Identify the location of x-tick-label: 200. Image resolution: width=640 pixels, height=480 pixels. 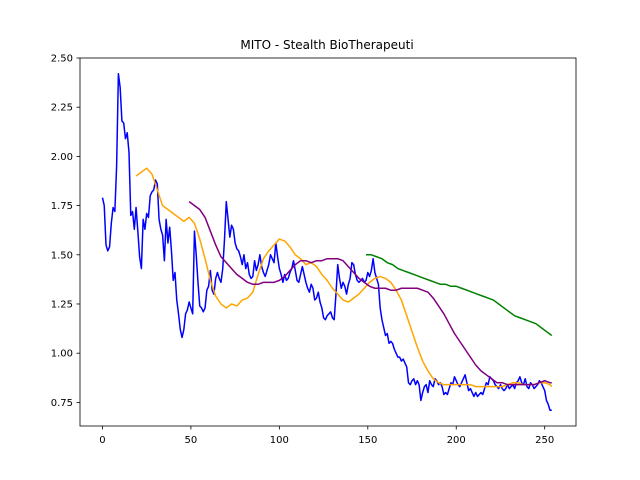
(456, 440).